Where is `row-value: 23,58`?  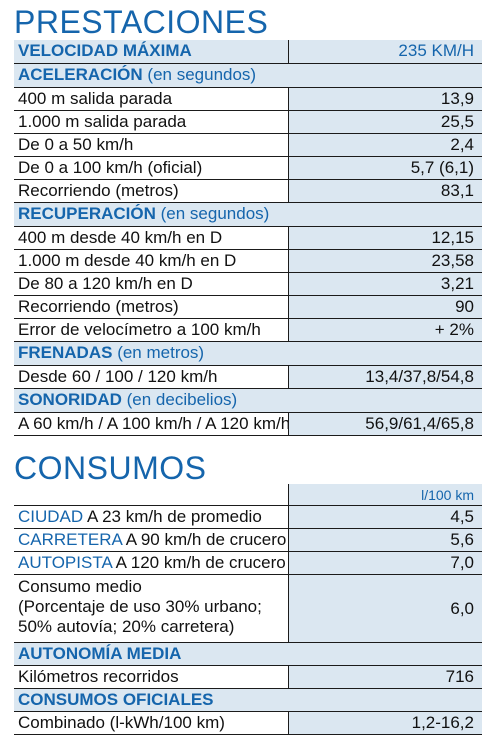
row-value: 23,58 is located at coordinates (385, 261).